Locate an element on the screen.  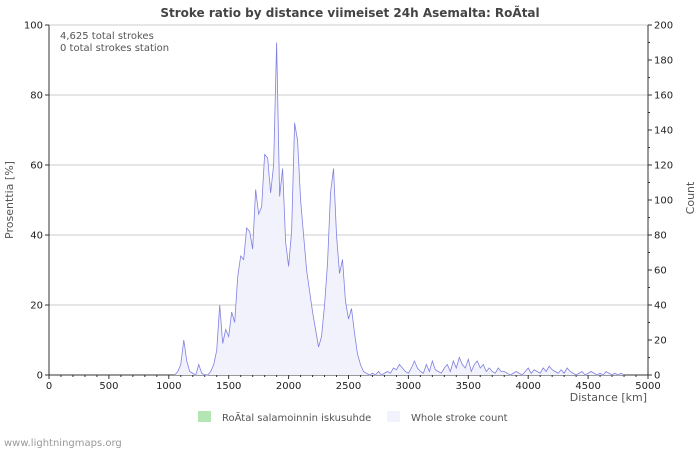
tick-label-x-1000: 1000 is located at coordinates (168, 386).